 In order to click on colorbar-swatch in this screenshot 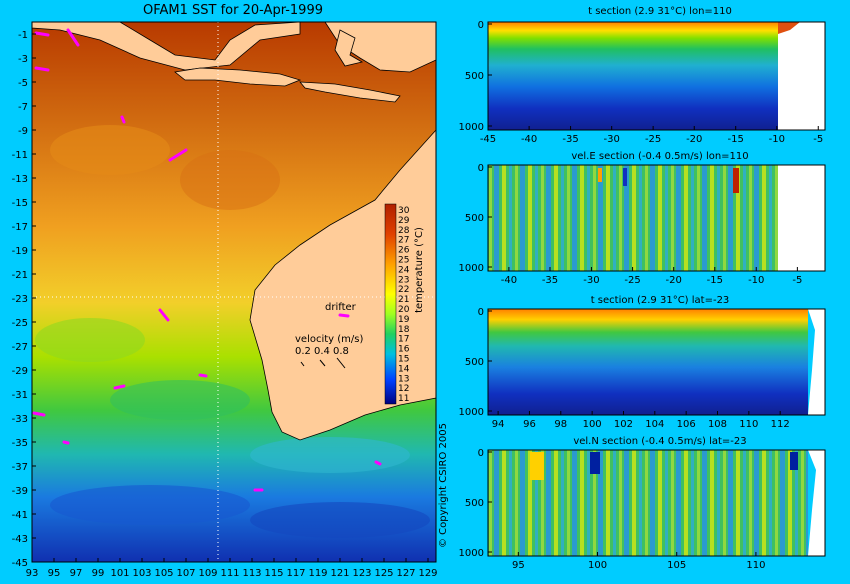, I will do `click(390, 304)`.